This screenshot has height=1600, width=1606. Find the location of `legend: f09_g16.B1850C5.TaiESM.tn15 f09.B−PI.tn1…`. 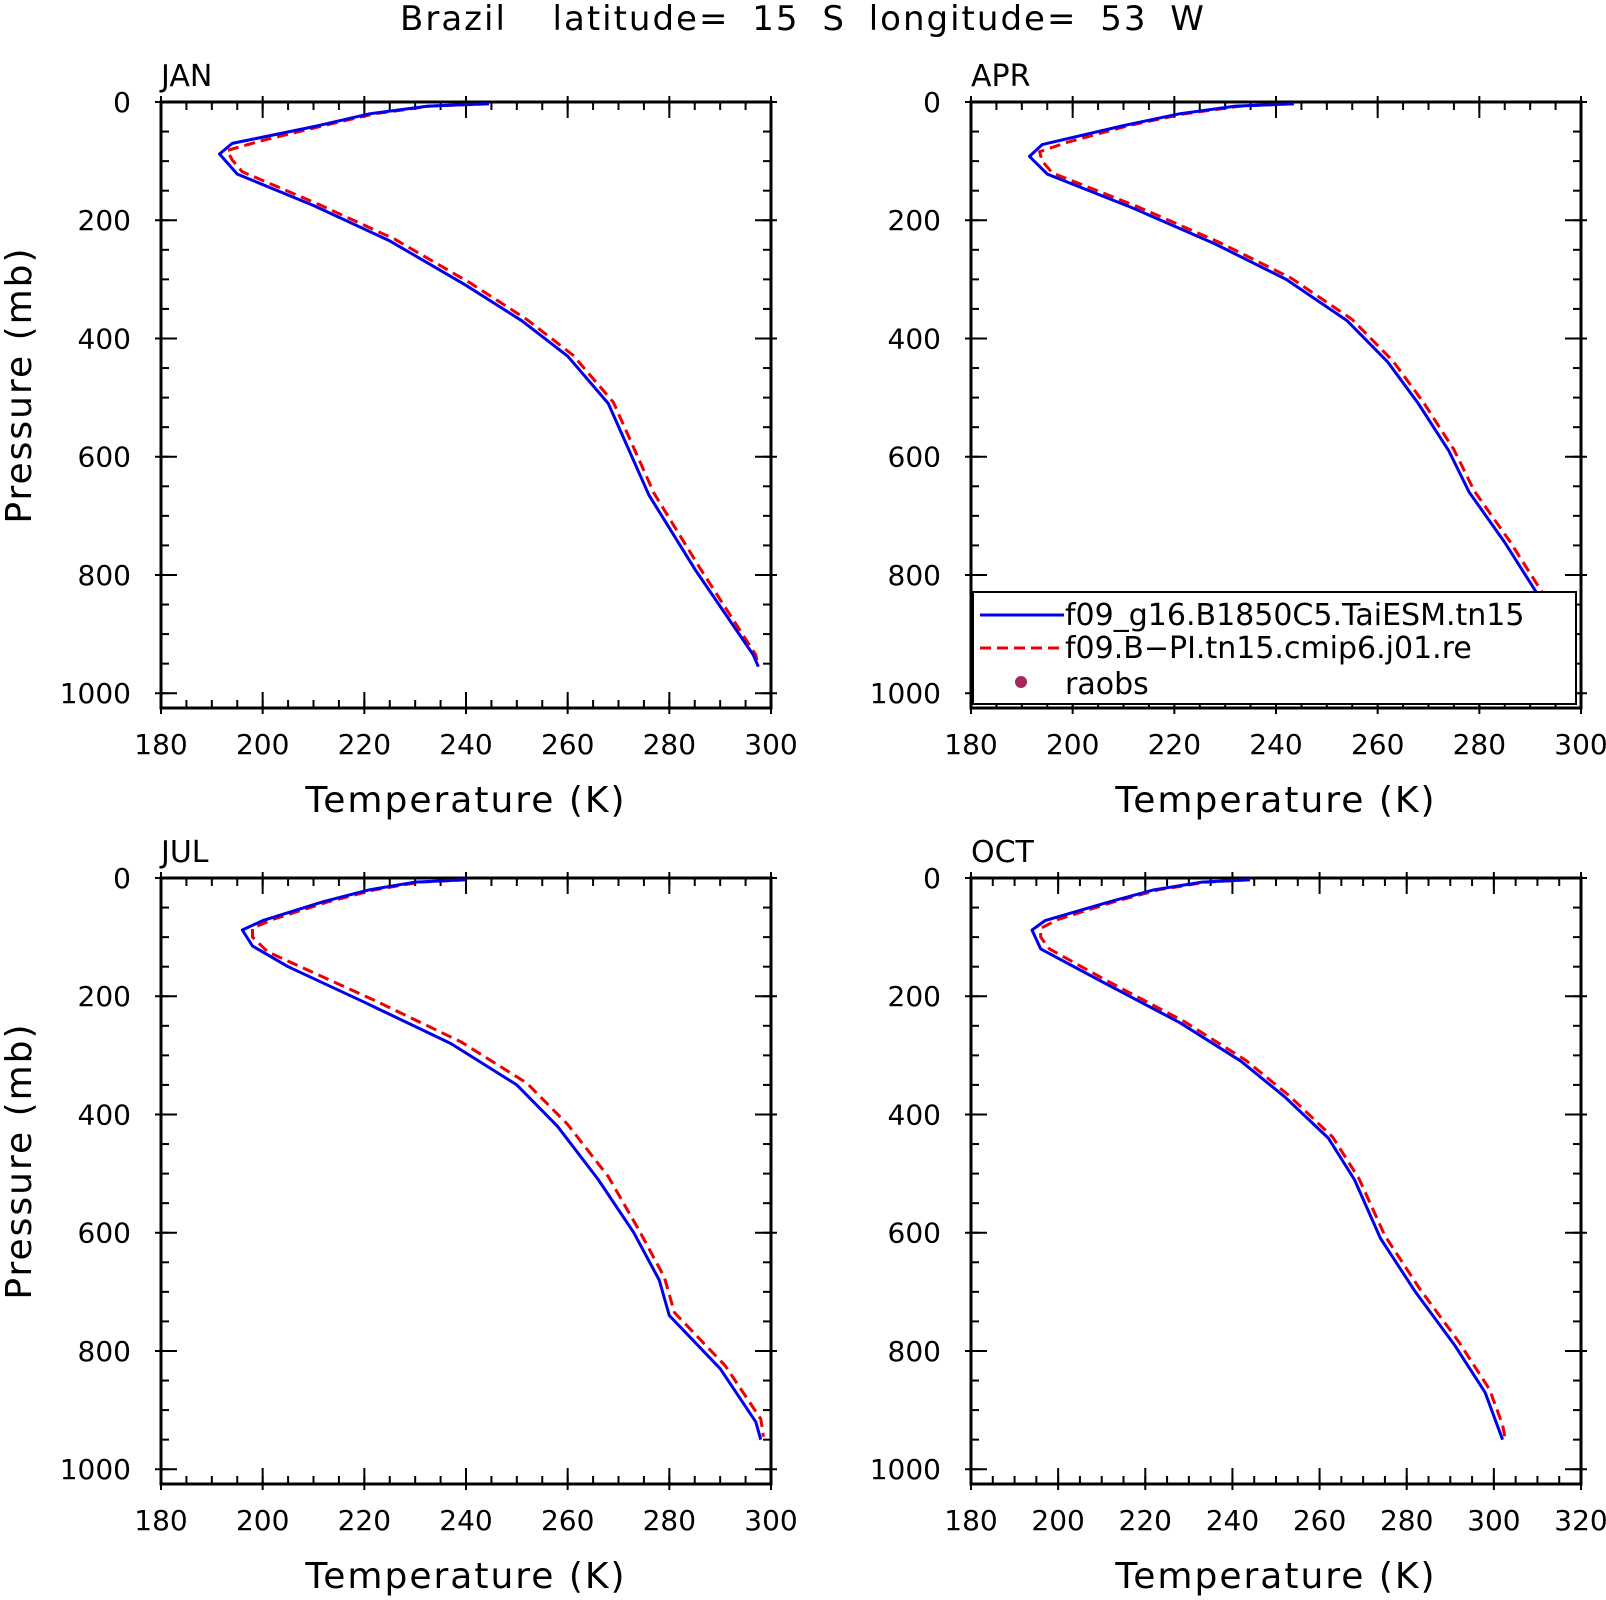

legend: f09_g16.B1850C5.TaiESM.tn15 f09.B−PI.tn1… is located at coordinates (1274, 650).